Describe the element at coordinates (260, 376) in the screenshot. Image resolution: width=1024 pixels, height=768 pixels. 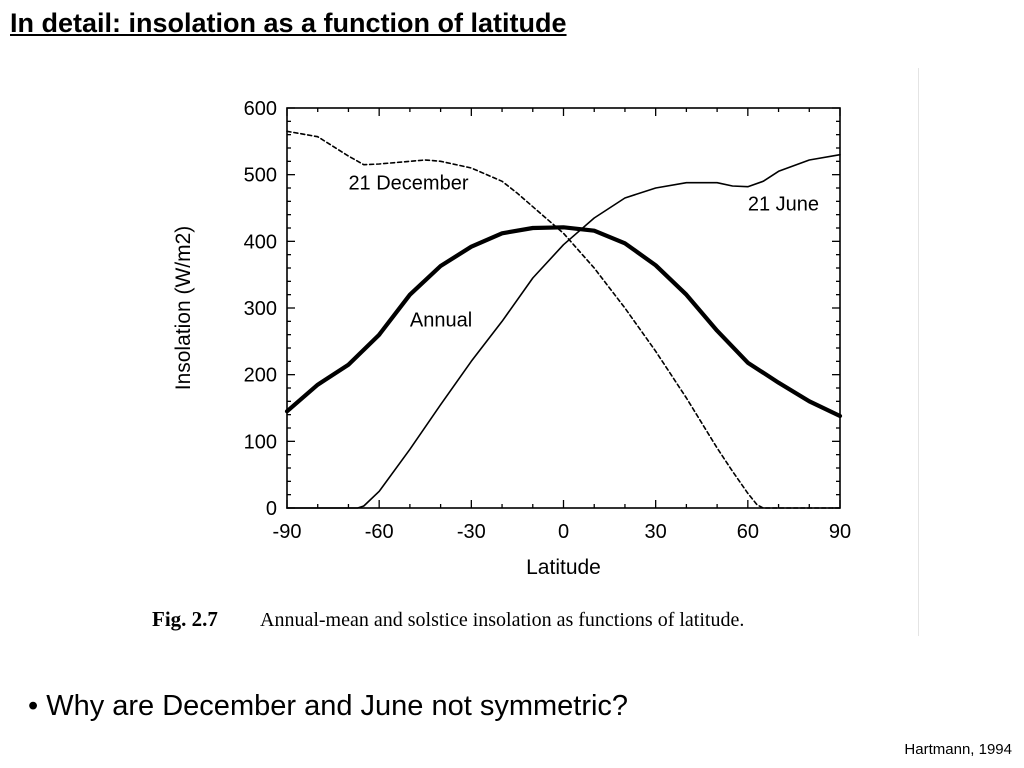
I see `y-tick-label: 200` at that location.